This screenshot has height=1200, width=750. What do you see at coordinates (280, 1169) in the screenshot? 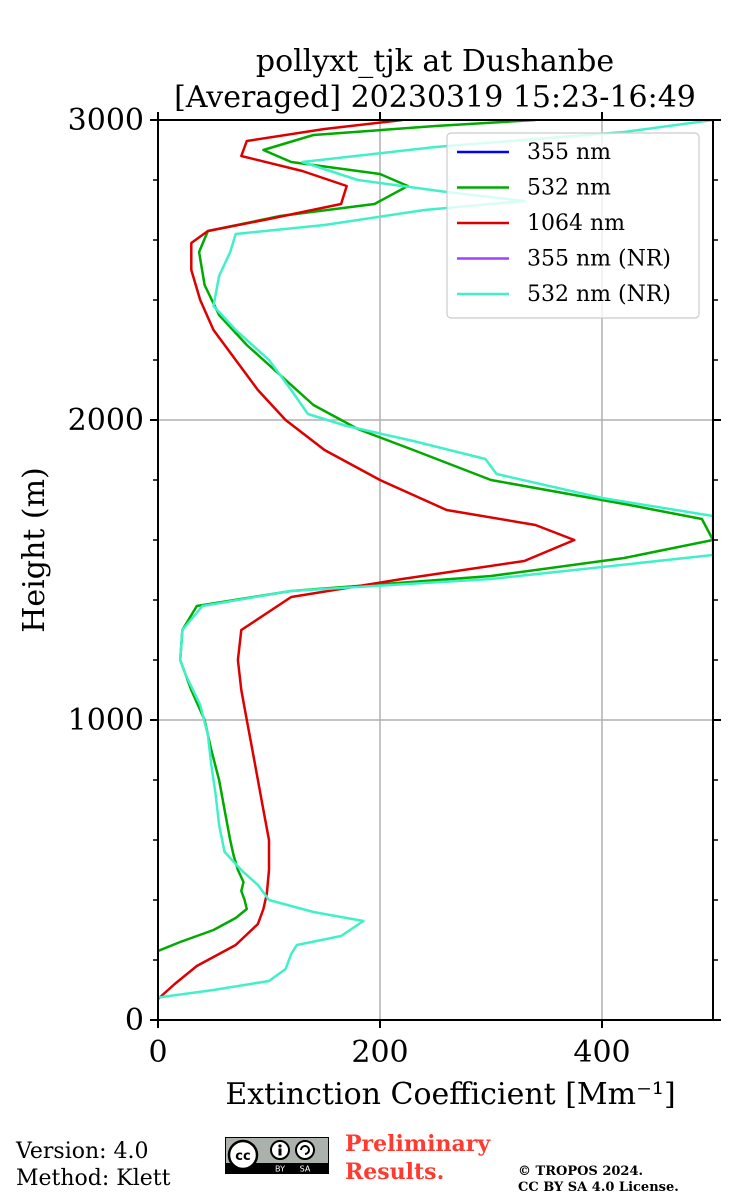
I see `cc-badge-by-text: BY` at bounding box center [280, 1169].